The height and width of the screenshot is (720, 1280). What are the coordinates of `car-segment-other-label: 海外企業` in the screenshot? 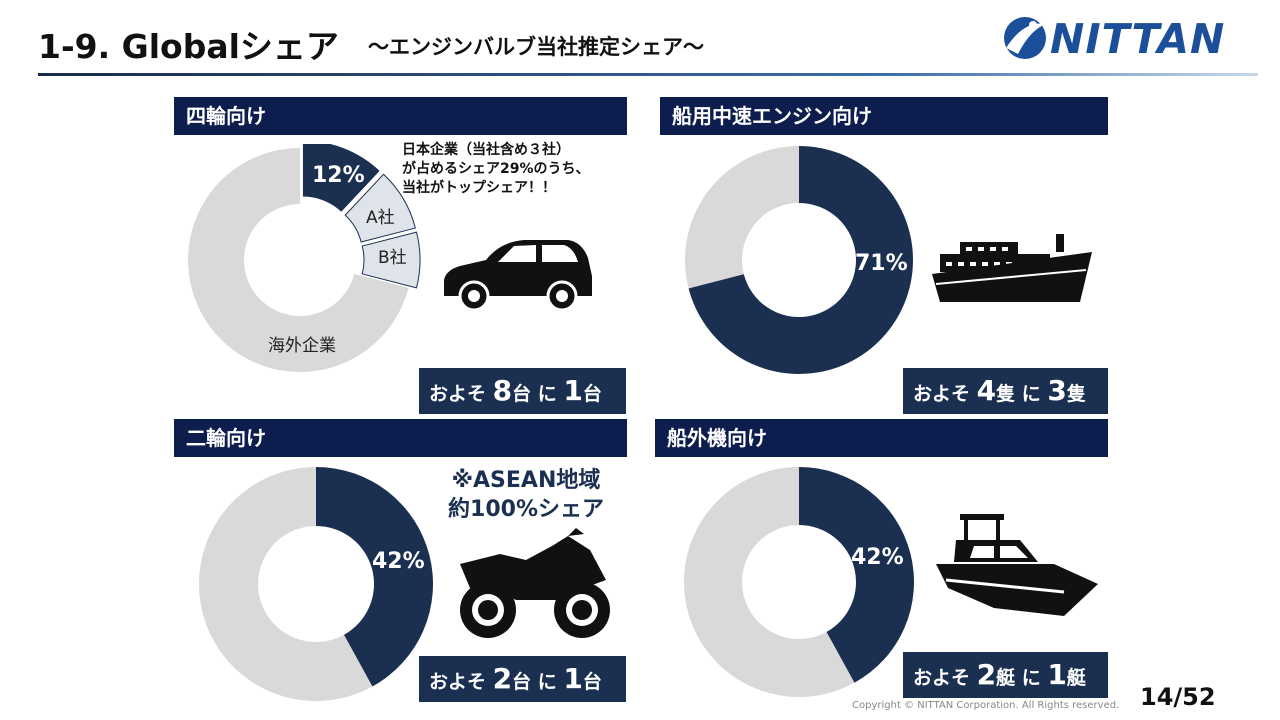 It's located at (302, 346).